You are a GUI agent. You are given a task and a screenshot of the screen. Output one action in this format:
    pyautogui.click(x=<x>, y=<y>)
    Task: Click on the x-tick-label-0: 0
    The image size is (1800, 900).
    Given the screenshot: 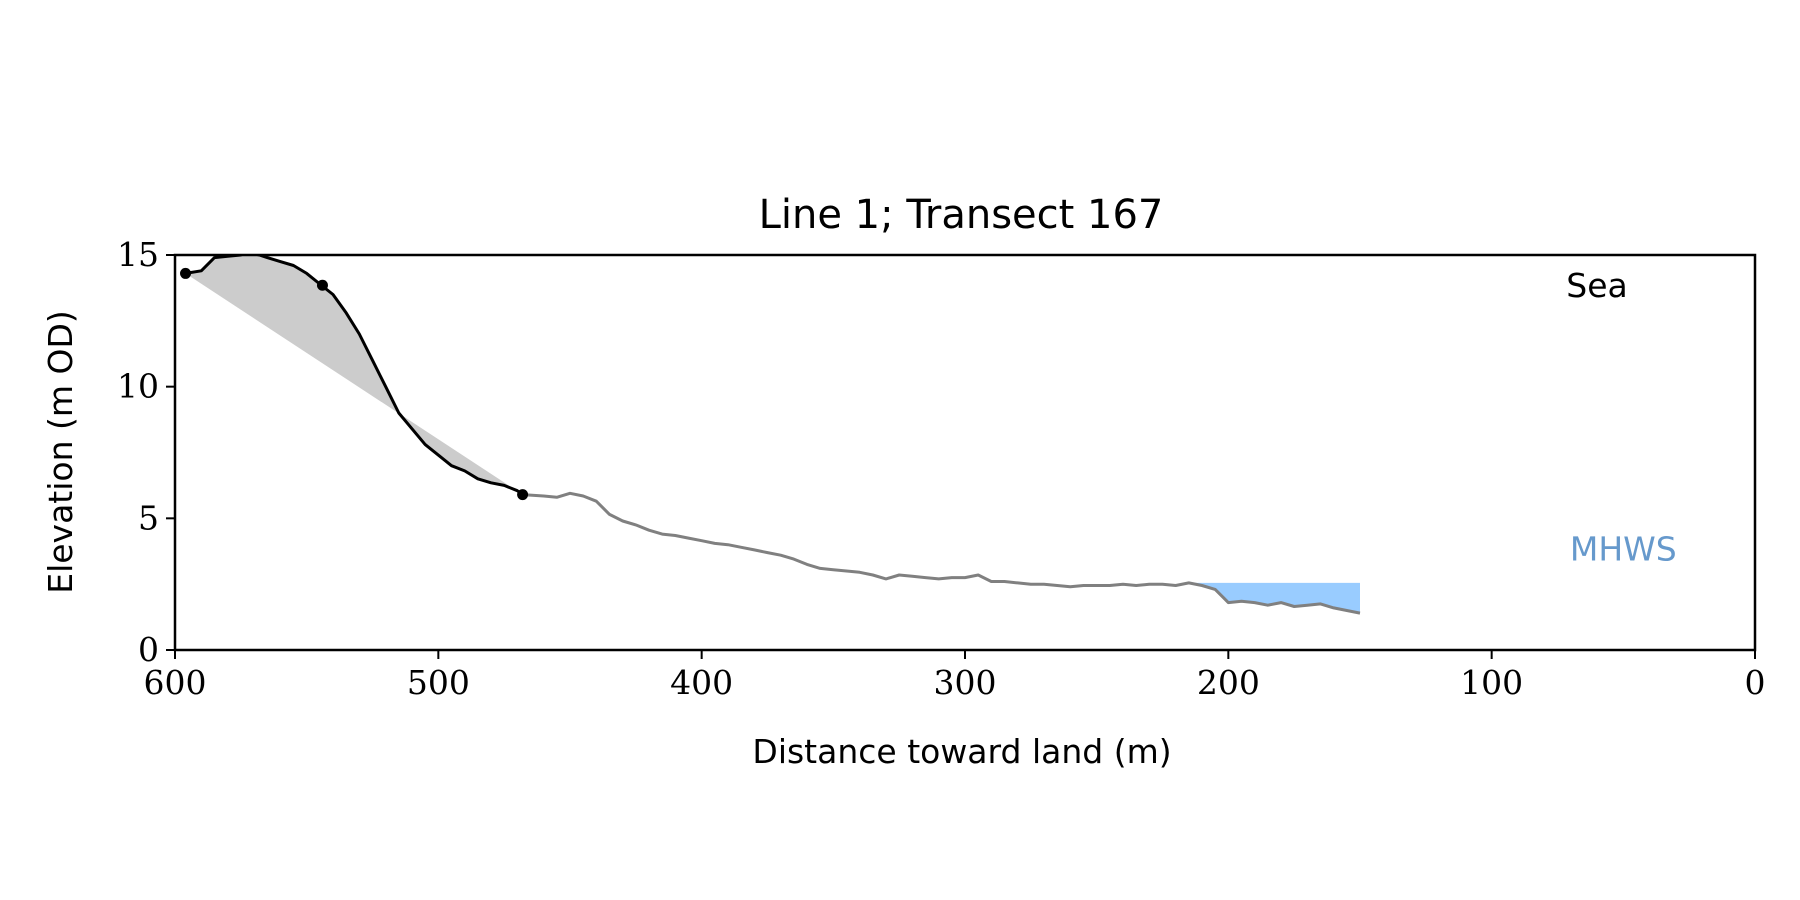 What is the action you would take?
    pyautogui.click(x=1755, y=682)
    